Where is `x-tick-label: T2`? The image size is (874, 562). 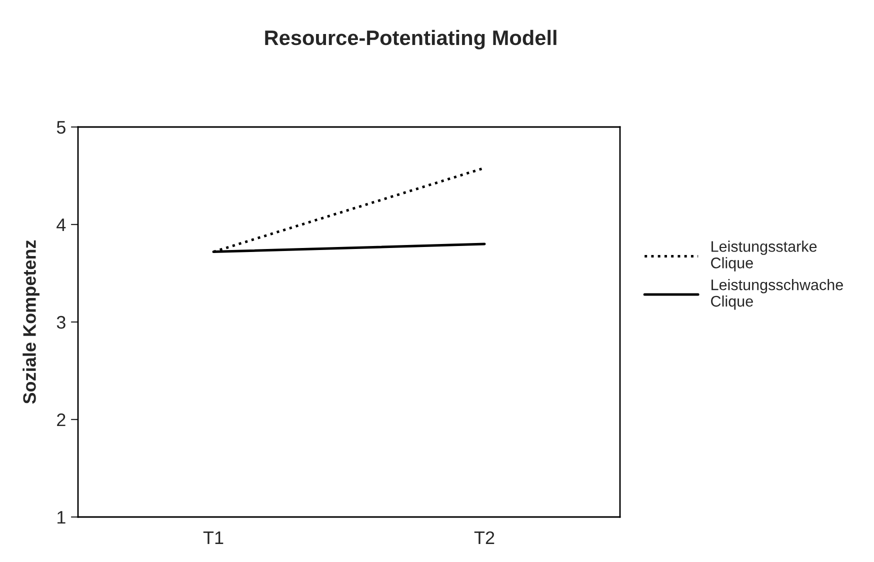
x-tick-label: T2 is located at coordinates (484, 537).